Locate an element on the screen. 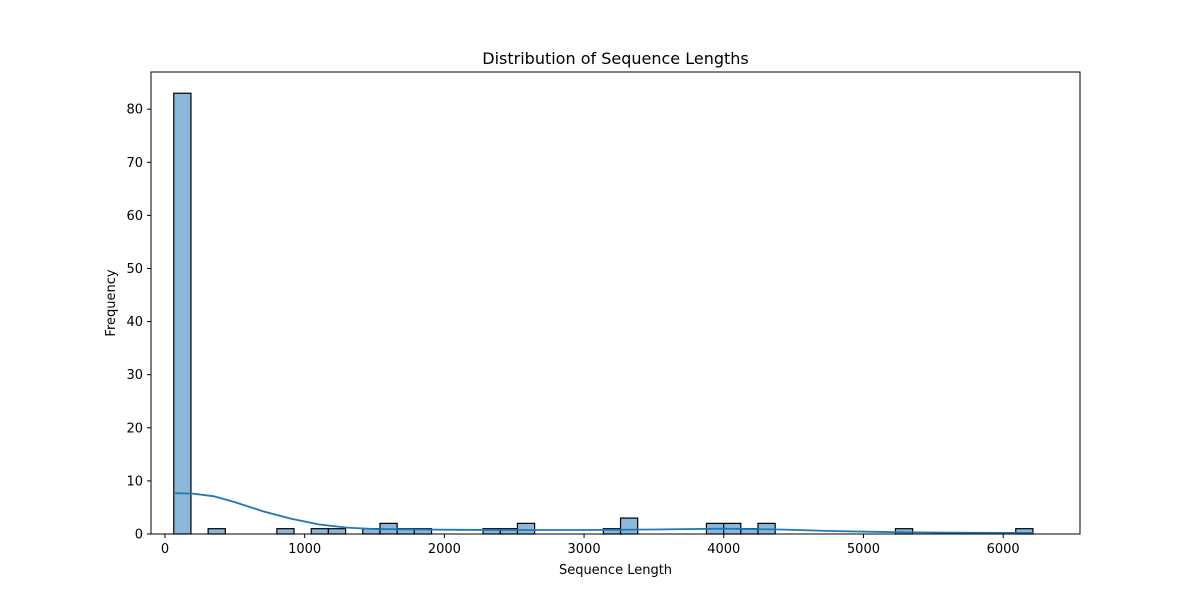 Image resolution: width=1200 pixels, height=600 pixels. y-tick-label: 60 is located at coordinates (134, 216).